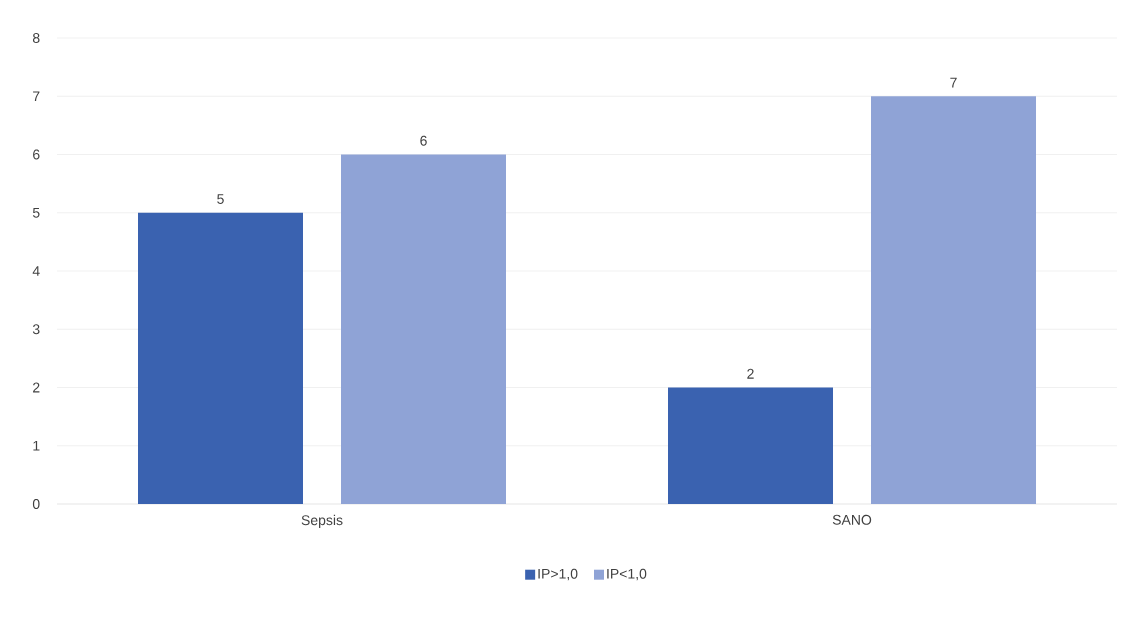  Describe the element at coordinates (423, 140) in the screenshot. I see `data-label: 6` at that location.